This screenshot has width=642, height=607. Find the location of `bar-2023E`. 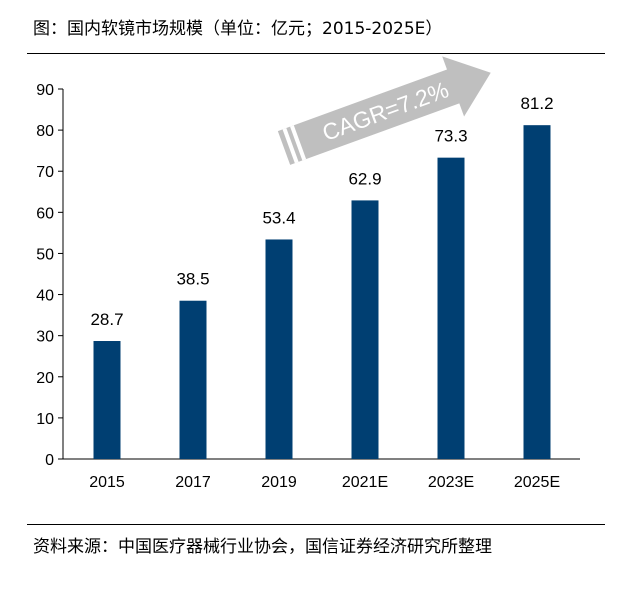

bar-2023E is located at coordinates (451, 308).